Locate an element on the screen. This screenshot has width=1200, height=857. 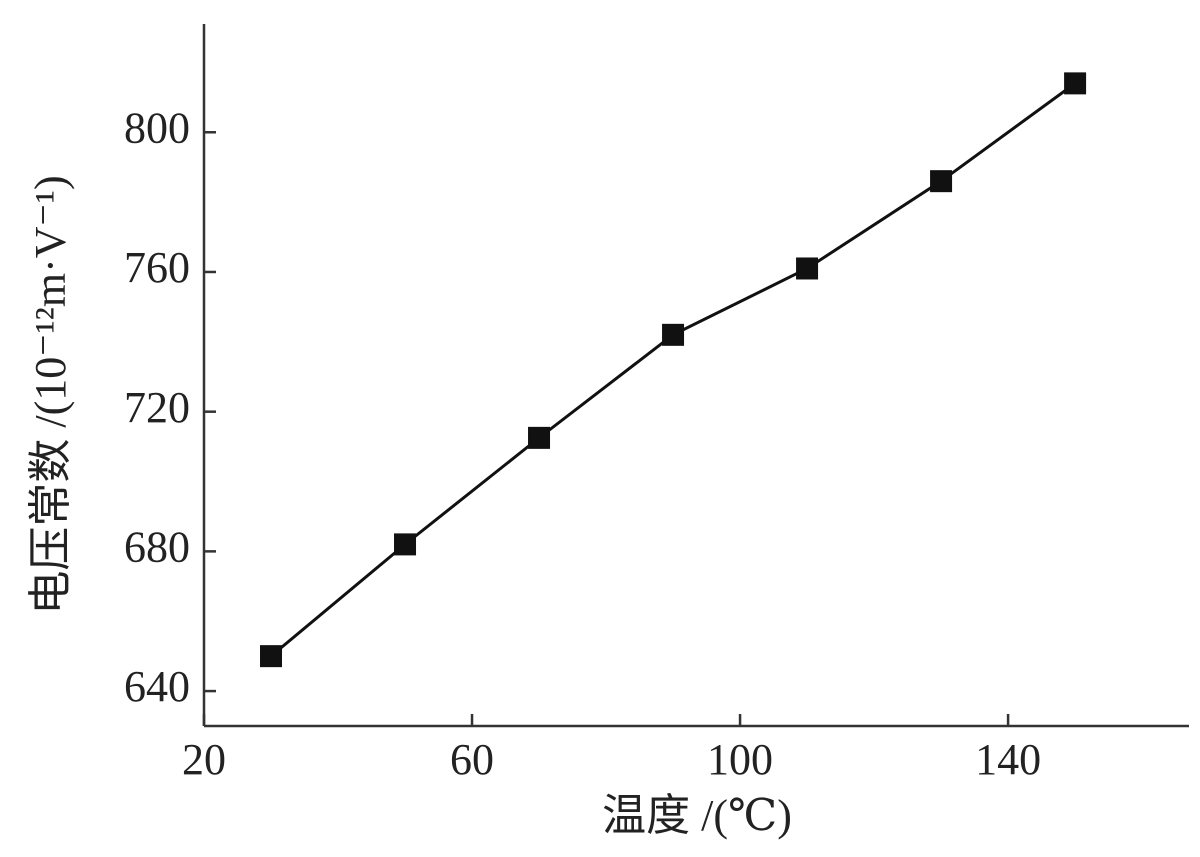
y-tick-label: 640 is located at coordinates (157, 686).